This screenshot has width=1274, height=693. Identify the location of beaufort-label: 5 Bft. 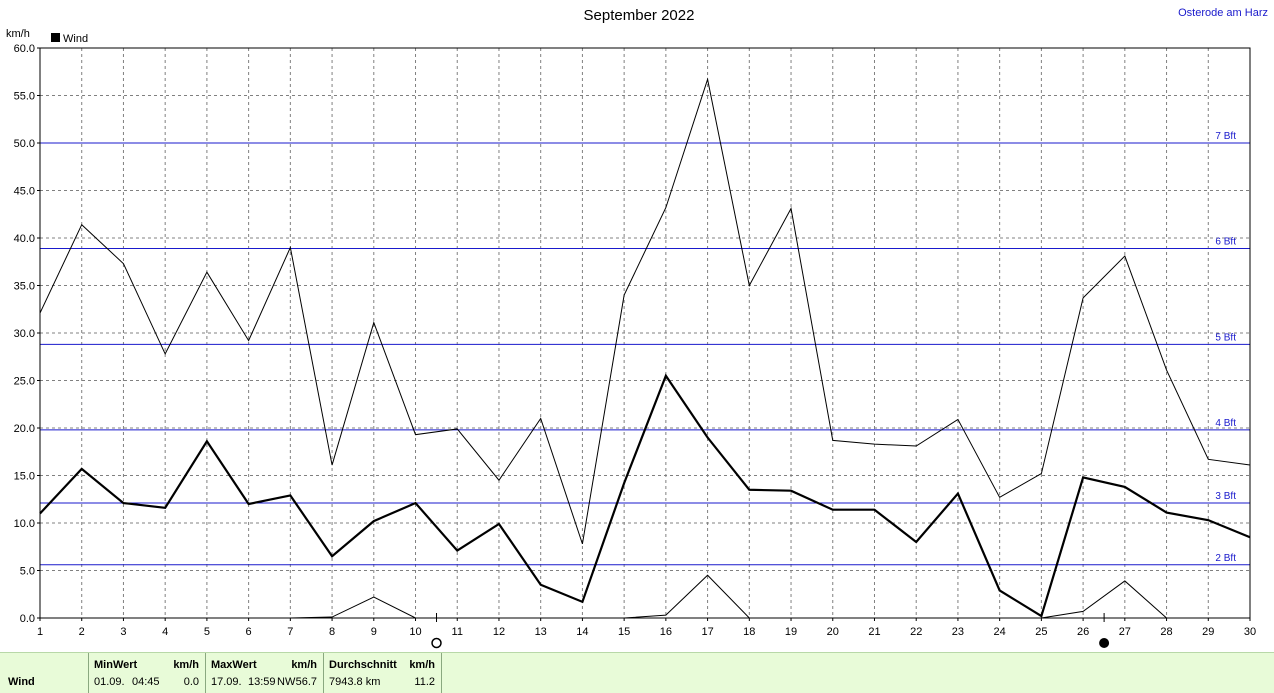
(1225, 337).